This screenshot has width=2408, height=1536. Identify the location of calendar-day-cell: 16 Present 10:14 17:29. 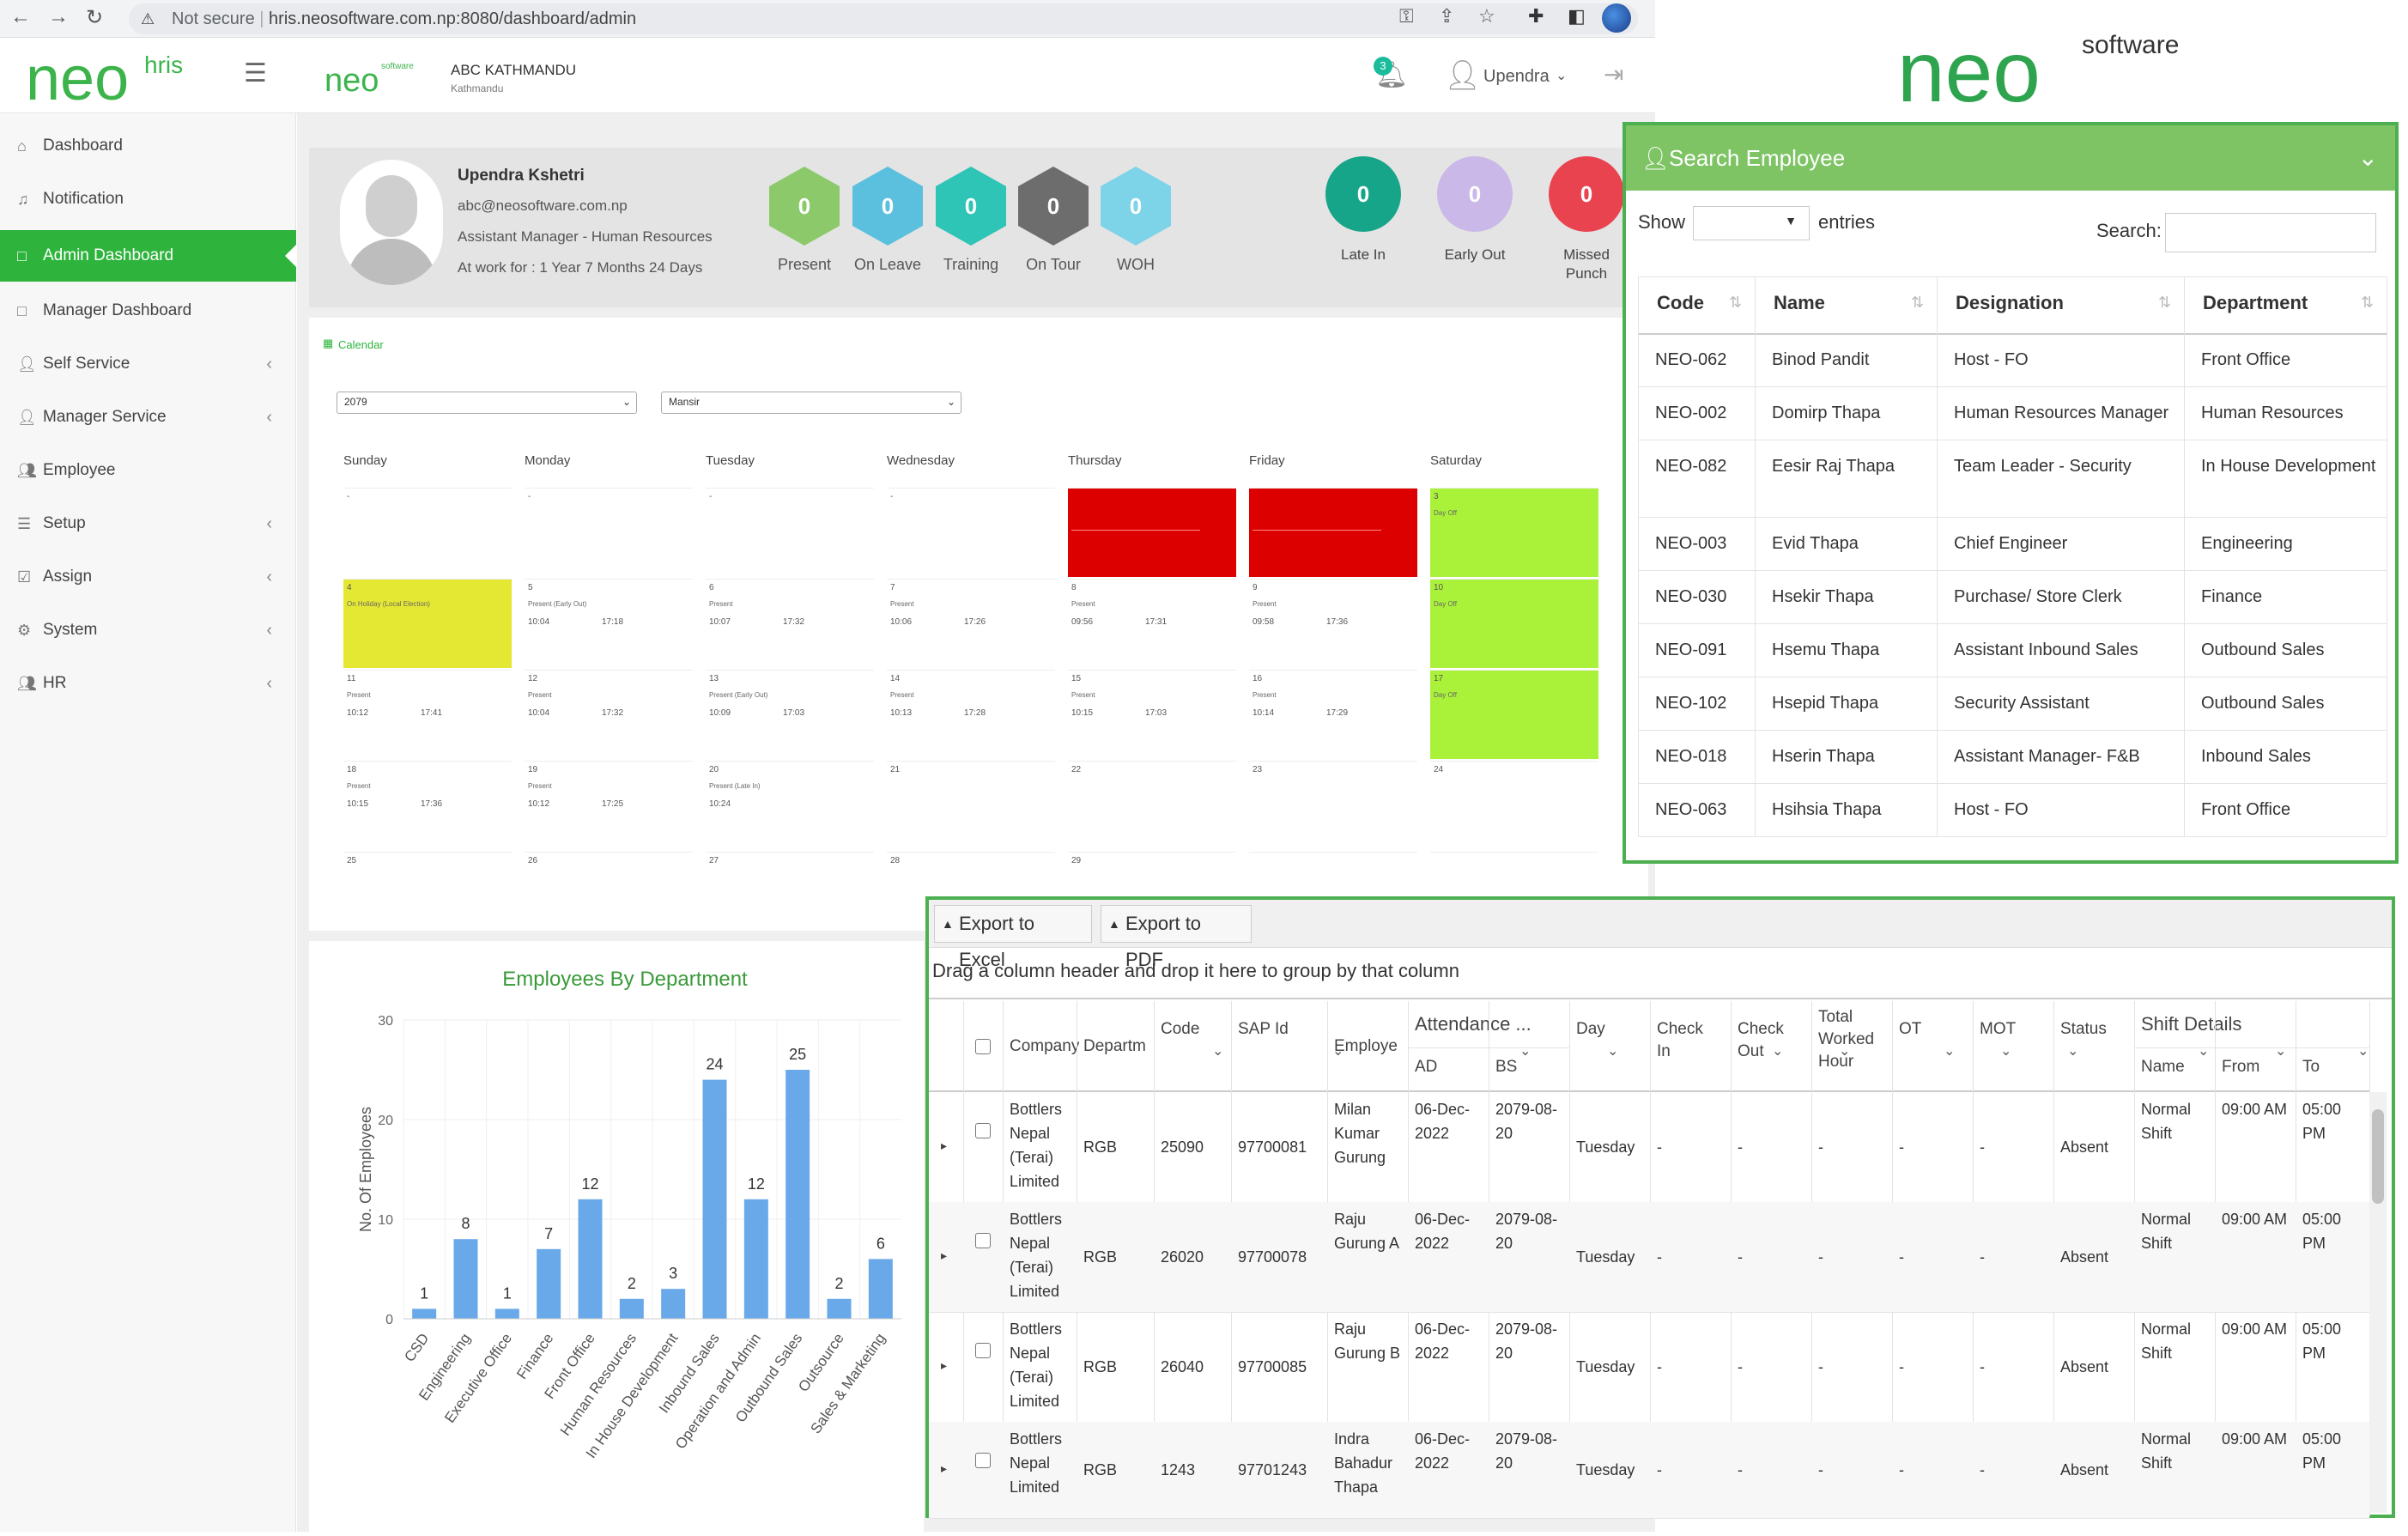
(1333, 714).